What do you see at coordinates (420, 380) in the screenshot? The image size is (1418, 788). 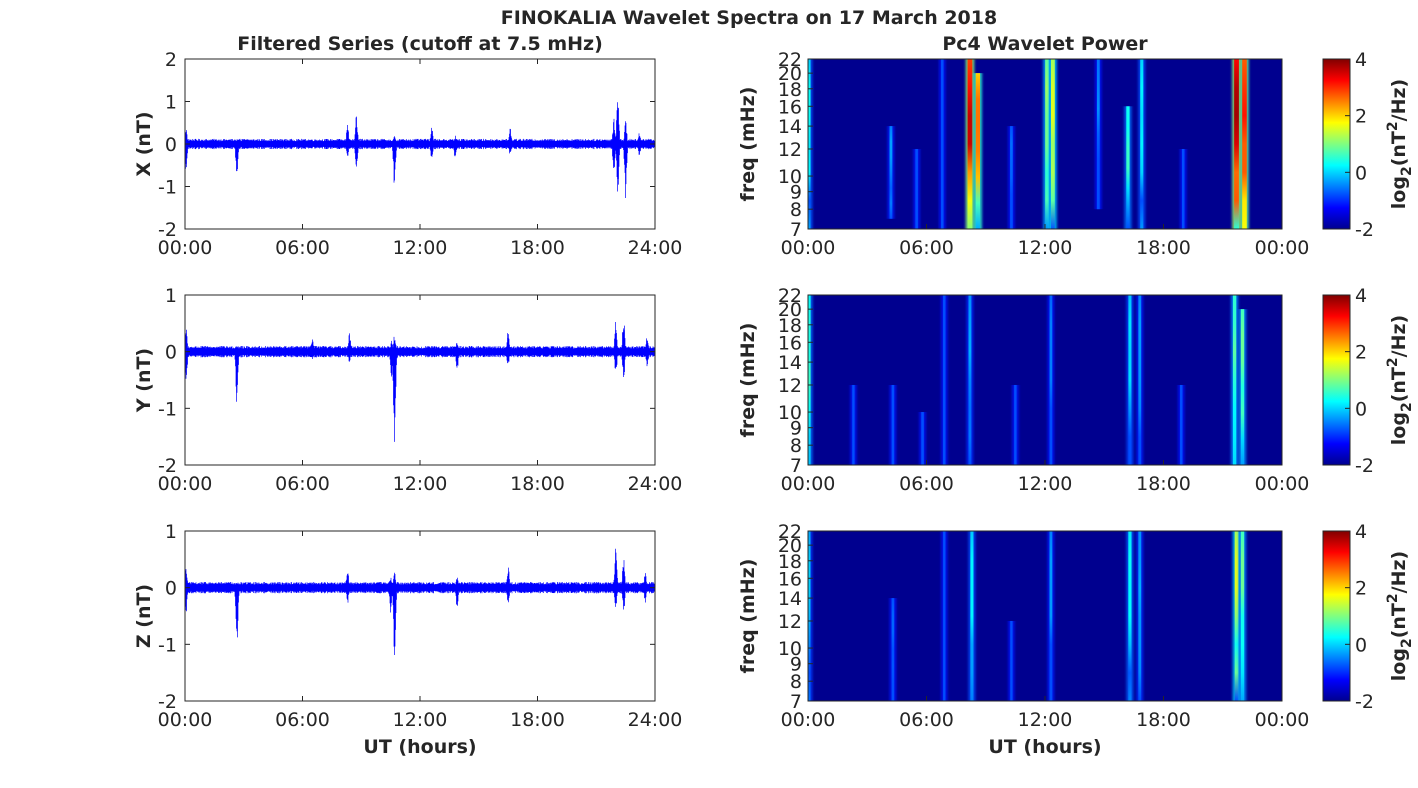 I see `plot-area` at bounding box center [420, 380].